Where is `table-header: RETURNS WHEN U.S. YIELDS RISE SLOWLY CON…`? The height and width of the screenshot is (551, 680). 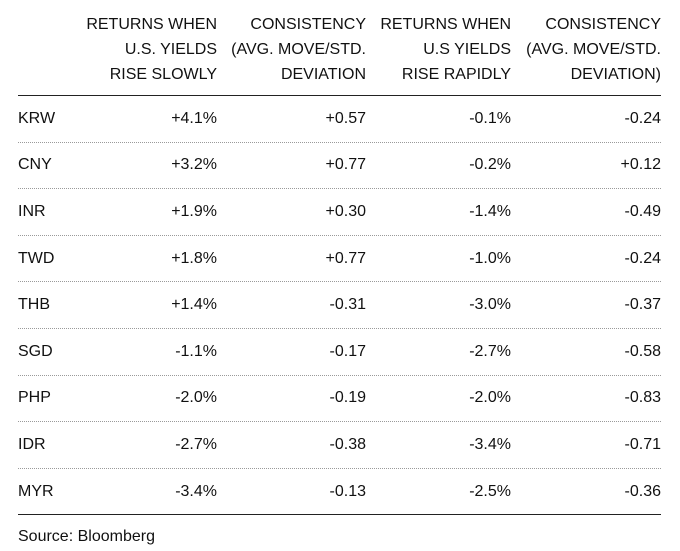 table-header: RETURNS WHEN U.S. YIELDS RISE SLOWLY CON… is located at coordinates (339, 53).